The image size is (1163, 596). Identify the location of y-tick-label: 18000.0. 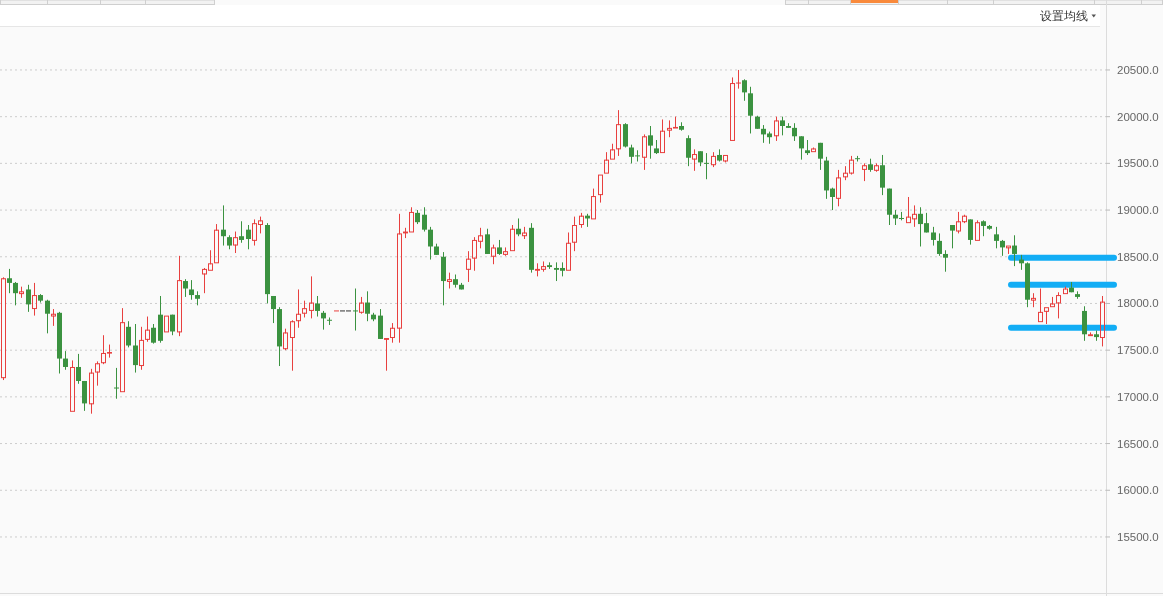
(1138, 303).